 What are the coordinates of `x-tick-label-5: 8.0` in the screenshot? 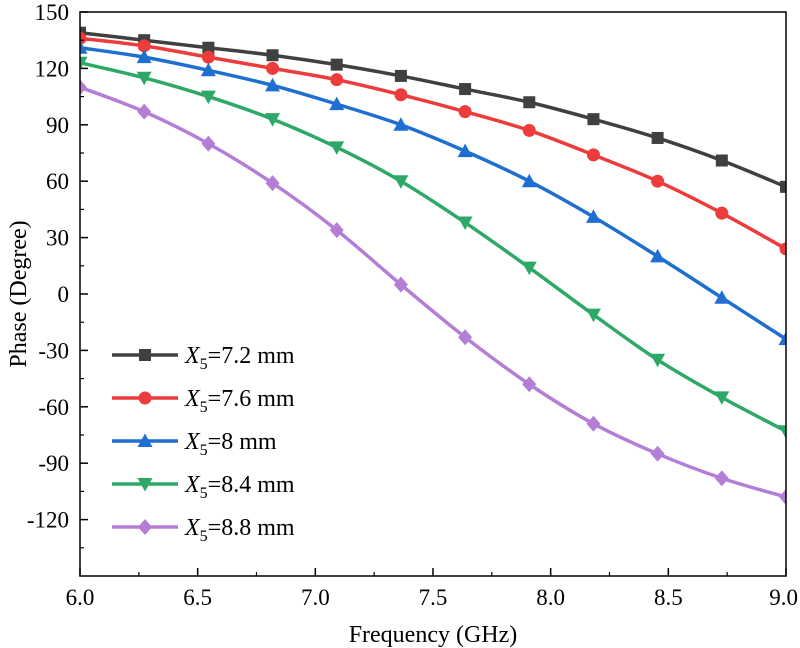 It's located at (550, 597).